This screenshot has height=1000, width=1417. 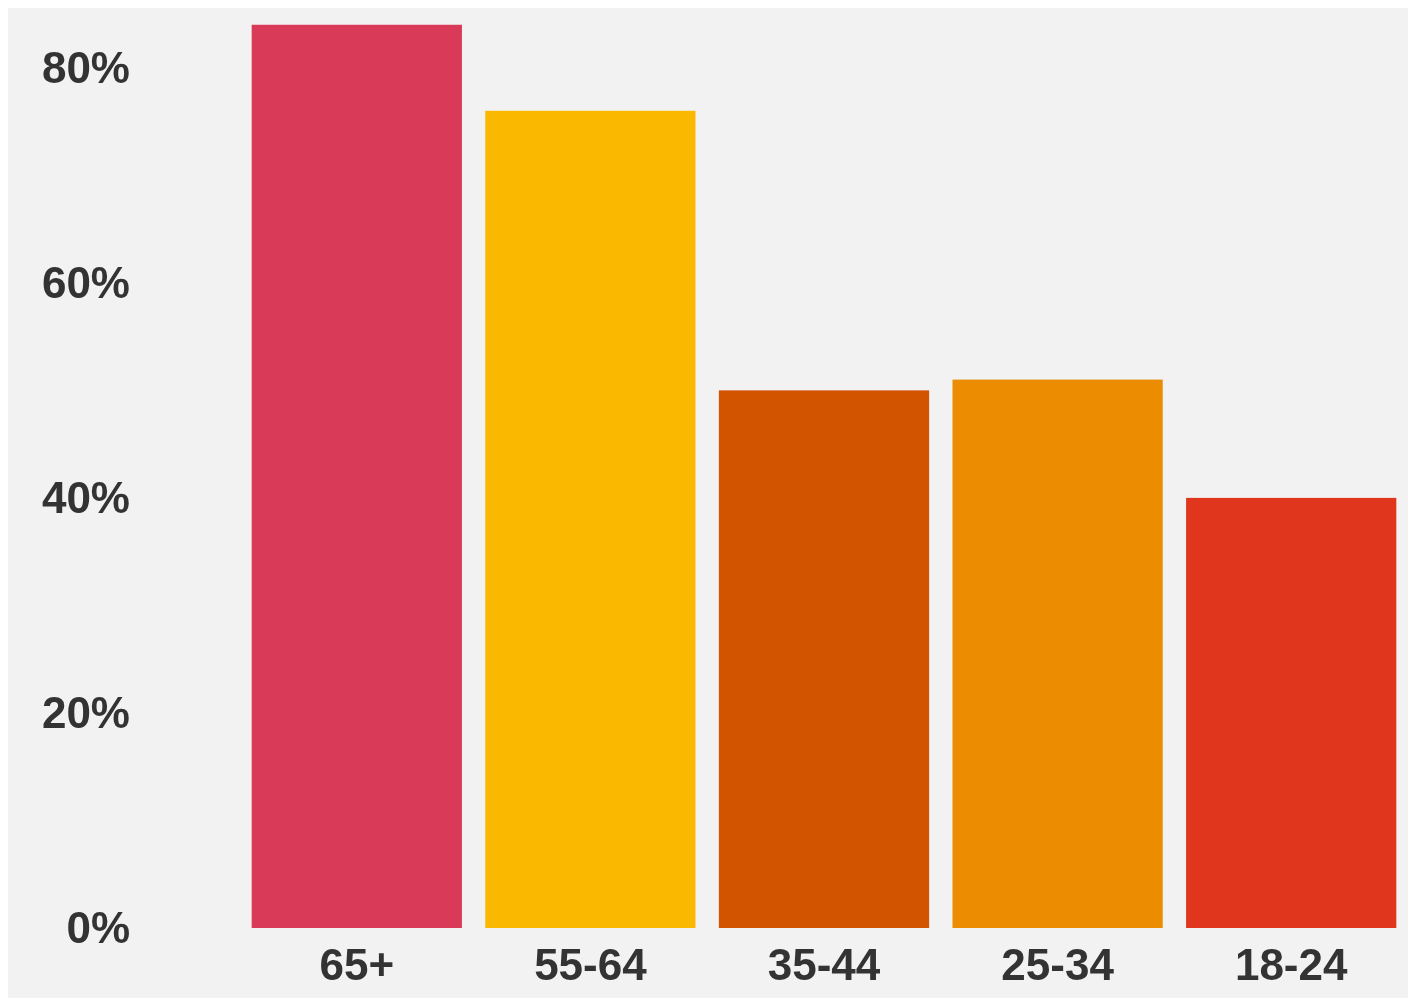 What do you see at coordinates (824, 964) in the screenshot?
I see `x-tick-label: 35-44` at bounding box center [824, 964].